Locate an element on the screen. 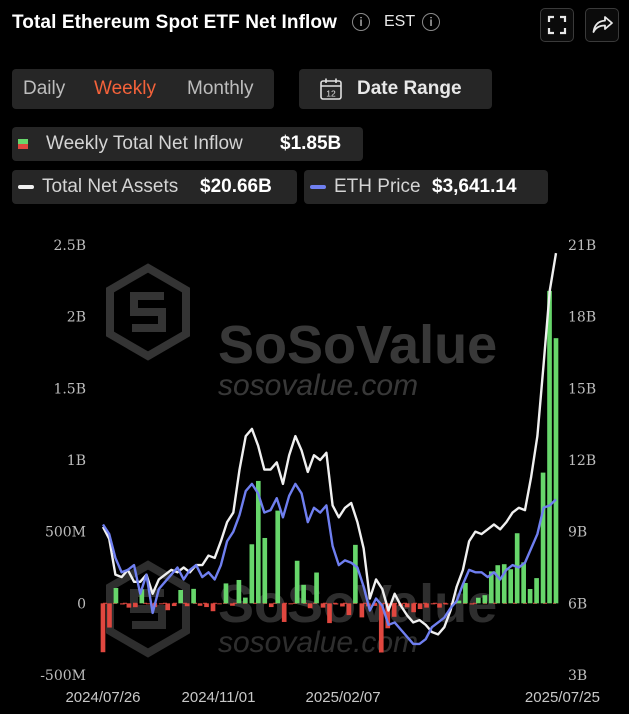  interval-tabs: Daily Weekly Monthly is located at coordinates (143, 89).